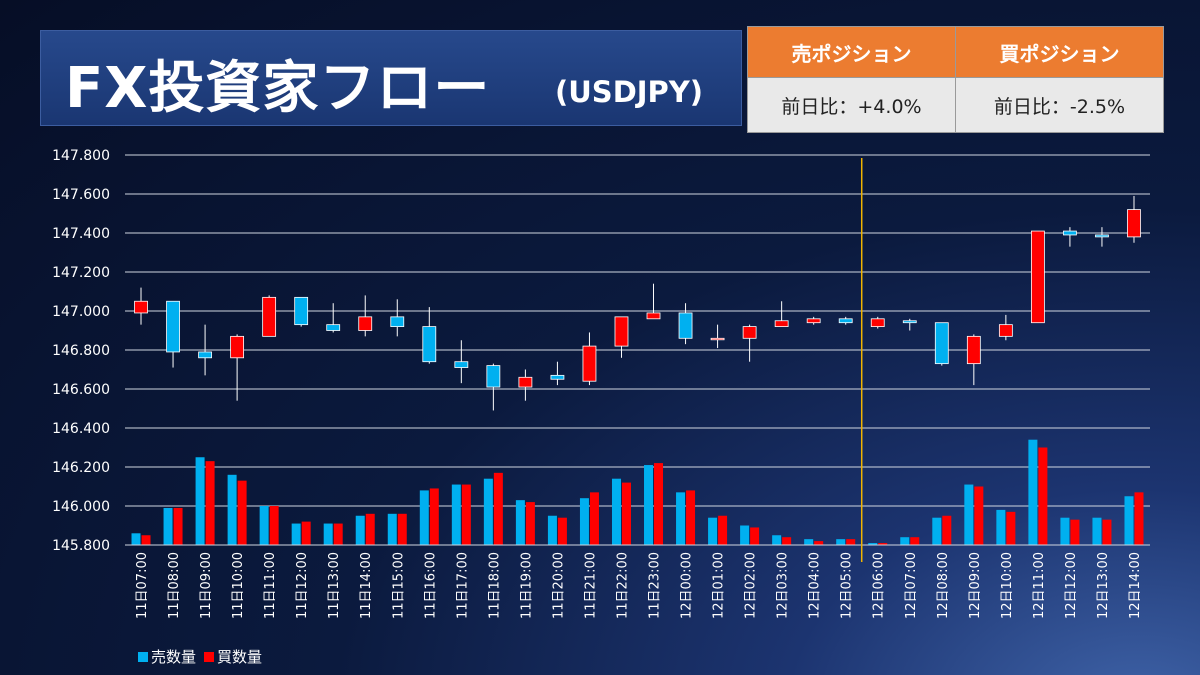  Describe the element at coordinates (174, 657) in the screenshot. I see `legend-label-sell: 売数量` at that location.